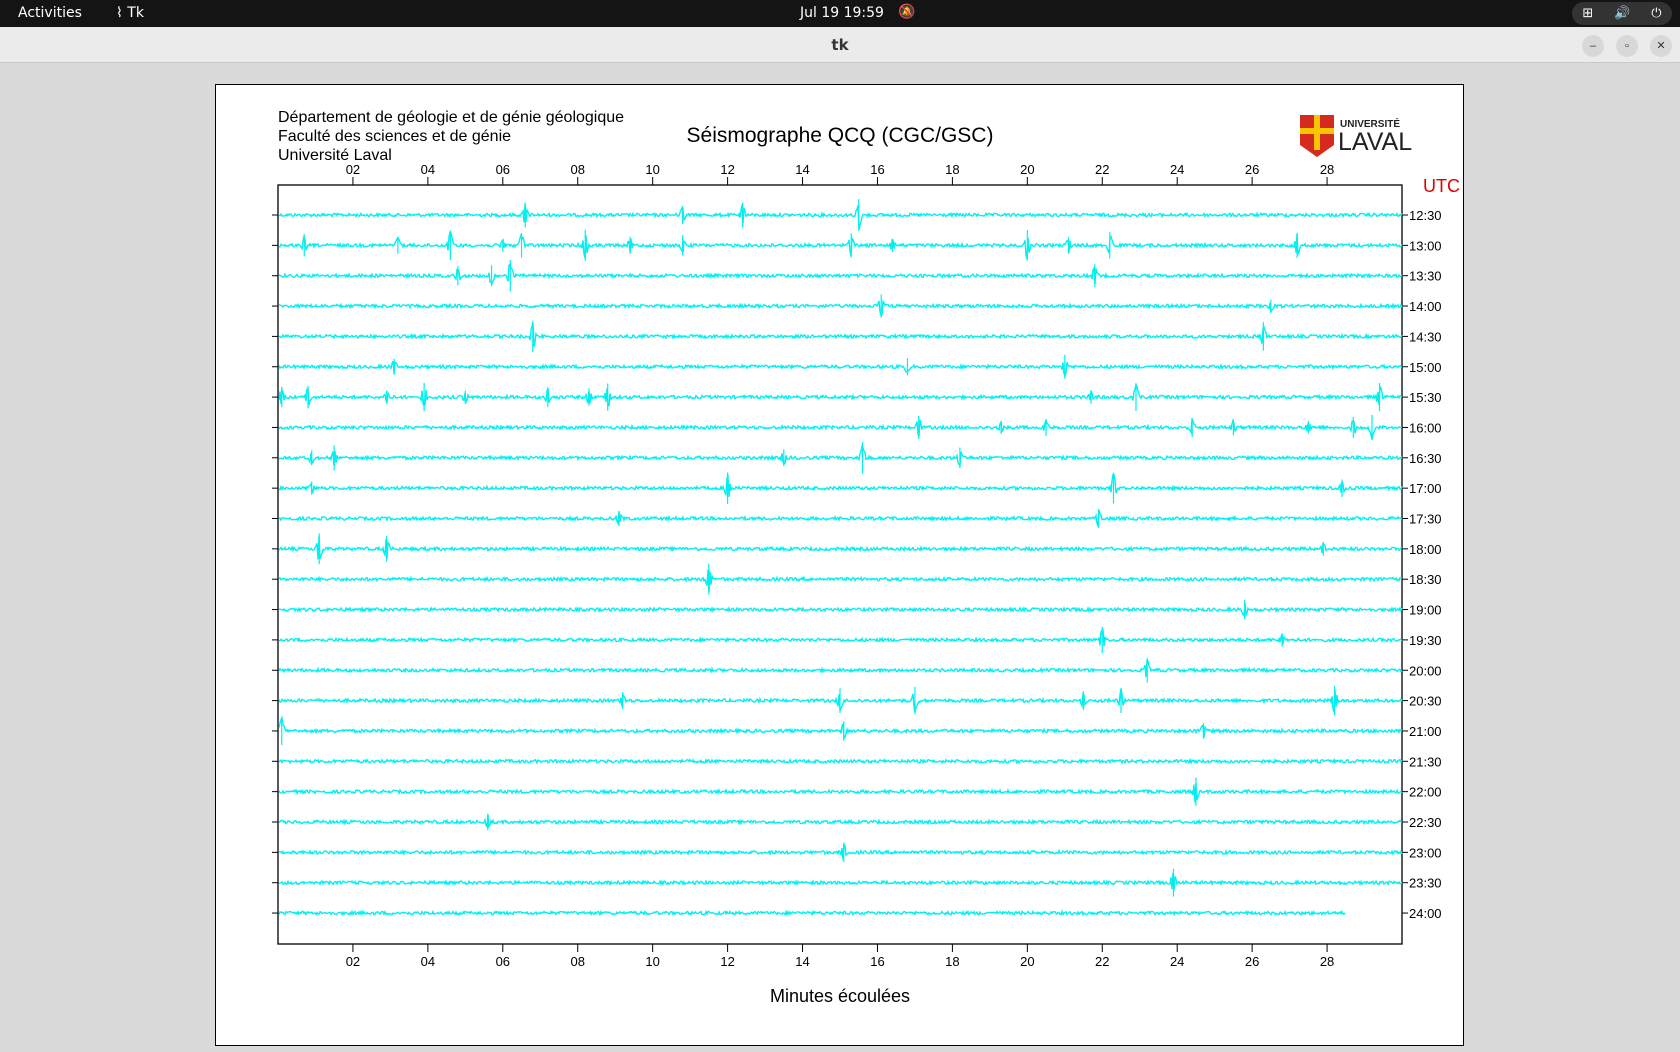 The width and height of the screenshot is (1680, 1052). What do you see at coordinates (1425, 549) in the screenshot?
I see `row-time-label: 18:00` at bounding box center [1425, 549].